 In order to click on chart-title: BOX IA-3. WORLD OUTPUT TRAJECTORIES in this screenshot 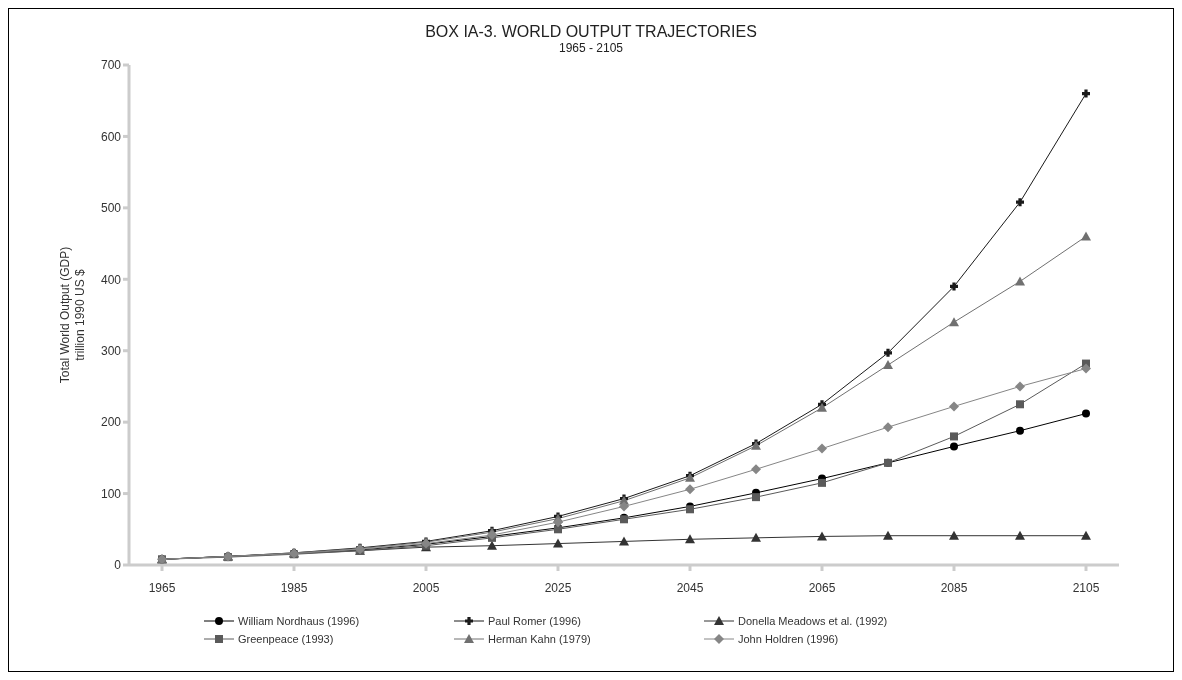, I will do `click(591, 32)`.